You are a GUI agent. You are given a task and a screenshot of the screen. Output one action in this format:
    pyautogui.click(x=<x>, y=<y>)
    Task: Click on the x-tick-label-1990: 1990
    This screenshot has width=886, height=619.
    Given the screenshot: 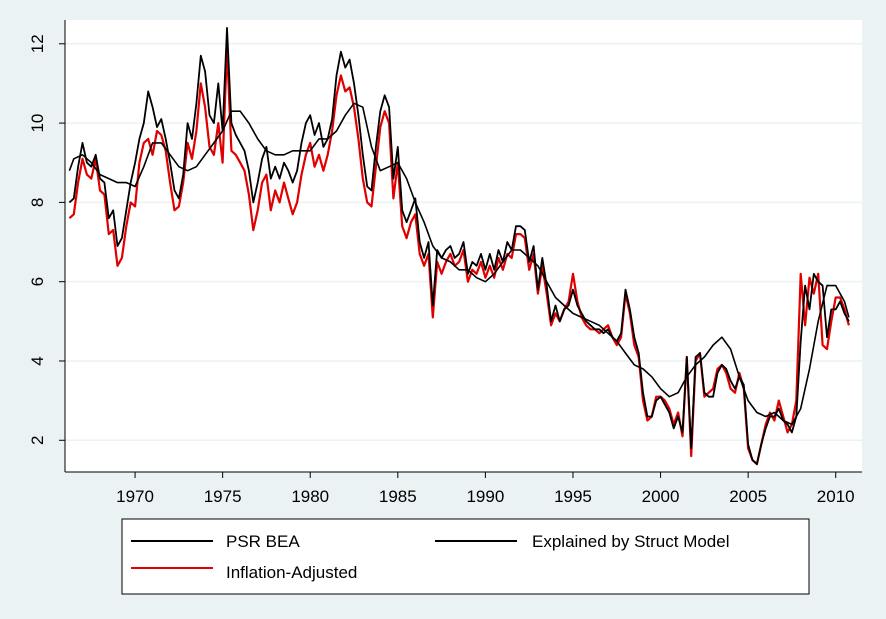 What is the action you would take?
    pyautogui.click(x=485, y=496)
    